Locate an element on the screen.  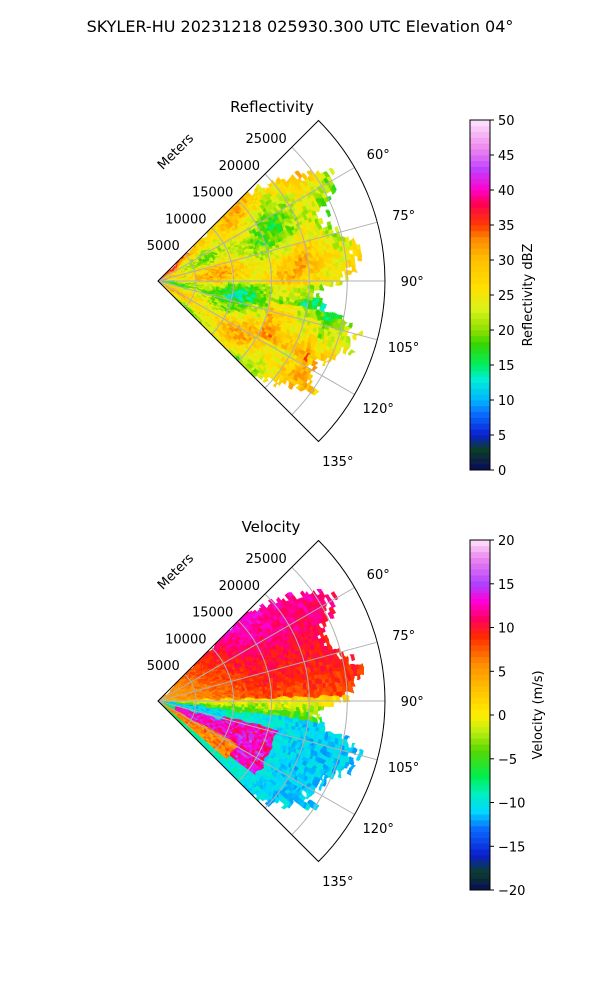
colorbar-tick-label: 20 is located at coordinates (506, 331).